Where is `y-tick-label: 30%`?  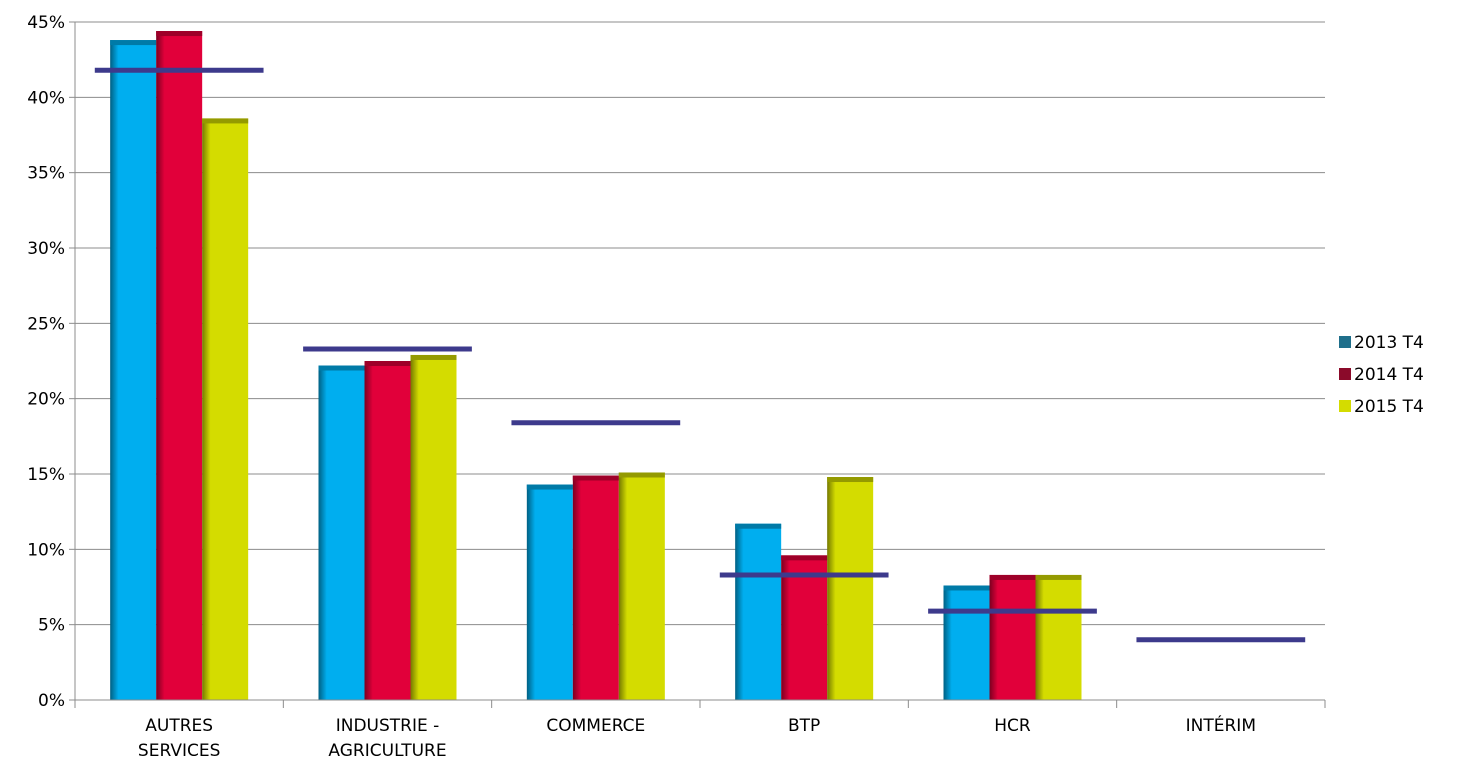
y-tick-label: 30% is located at coordinates (46, 249).